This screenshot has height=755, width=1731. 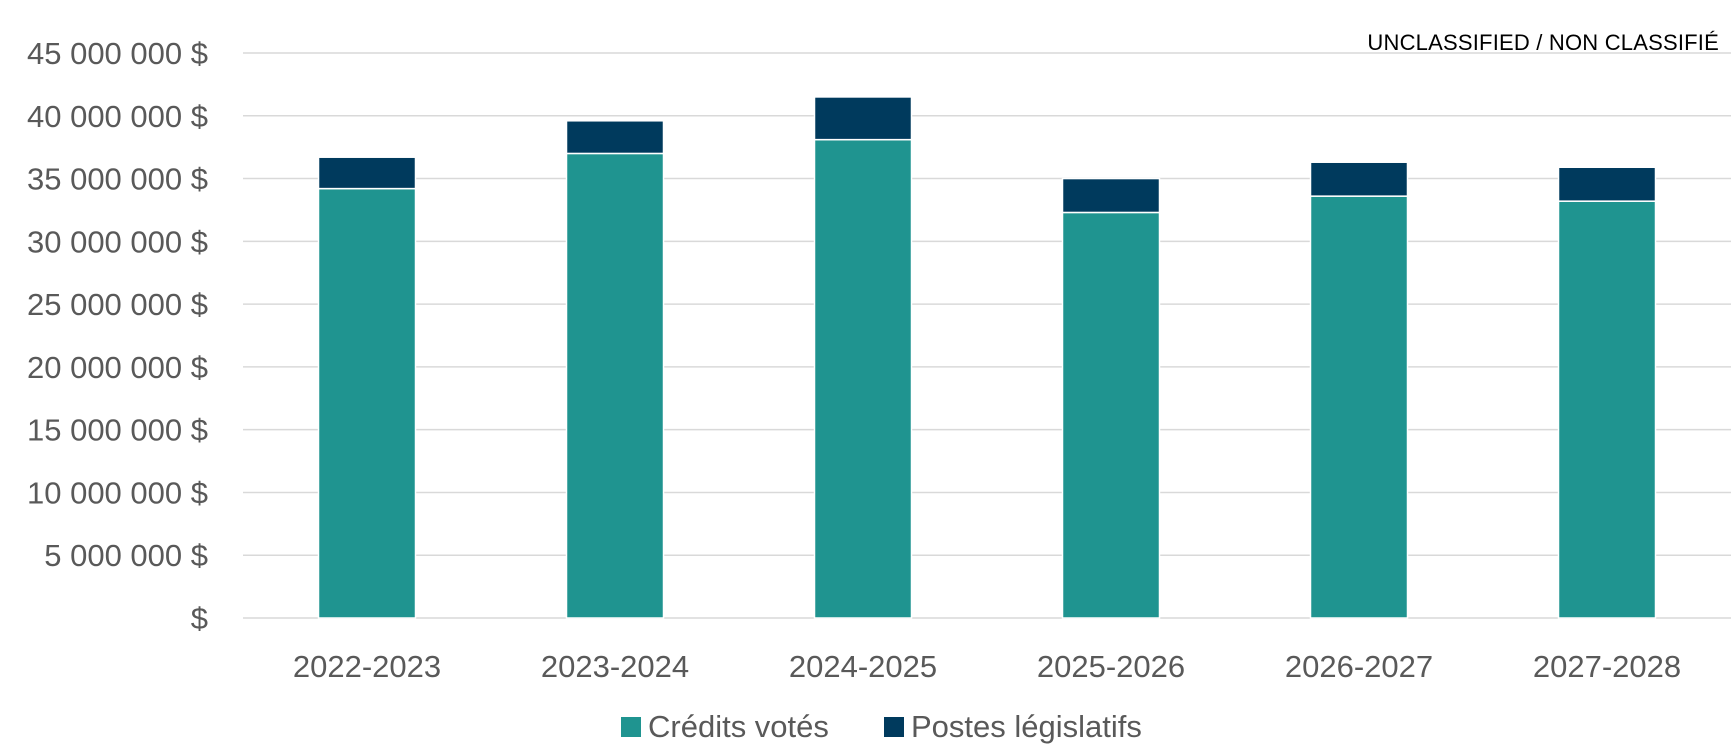 What do you see at coordinates (1543, 42) in the screenshot?
I see `classification-label: UNCLASSIFIED / NON CLASSIFIÉ` at bounding box center [1543, 42].